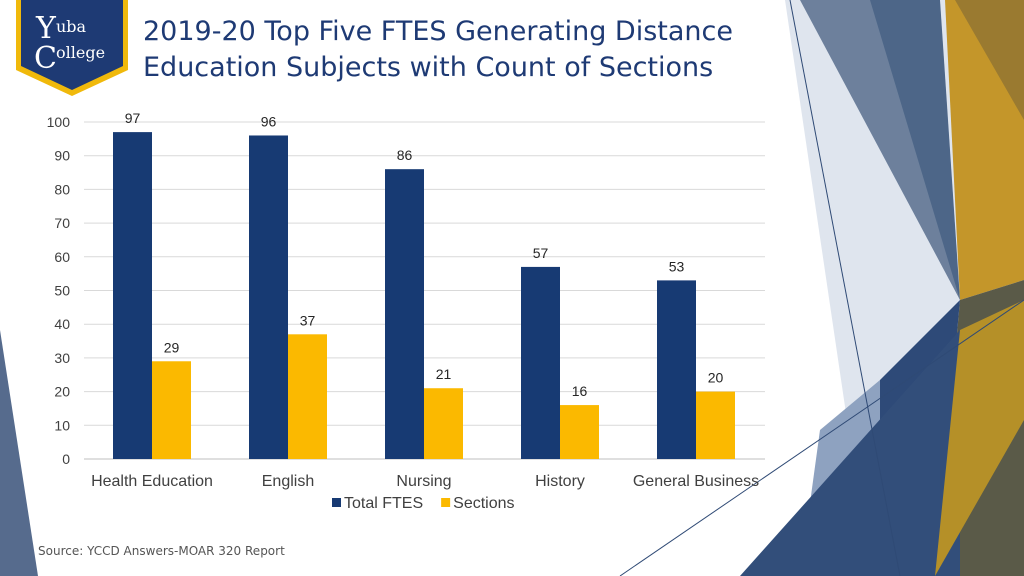  Describe the element at coordinates (62, 291) in the screenshot. I see `y-tick-label: 50` at that location.